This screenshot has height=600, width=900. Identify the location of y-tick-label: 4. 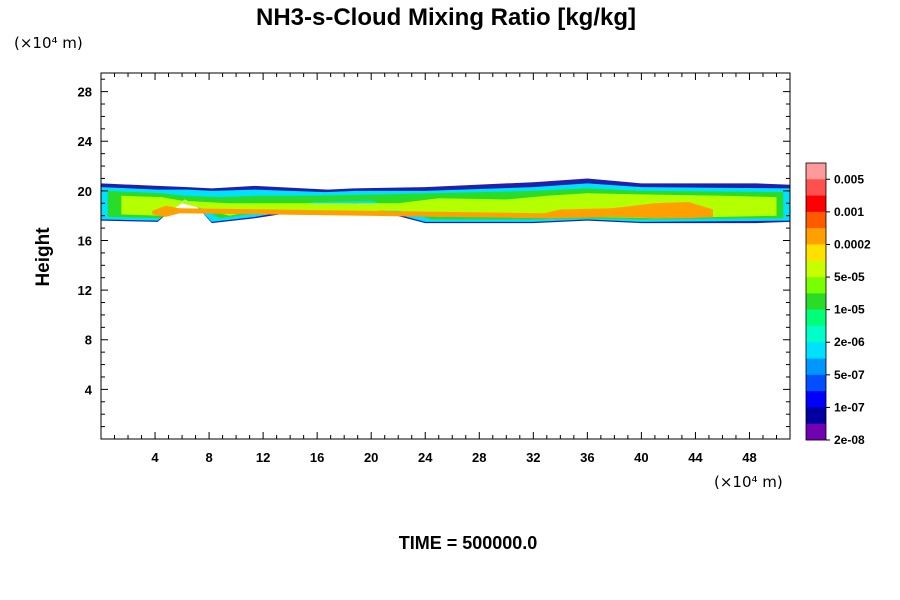
(89, 389).